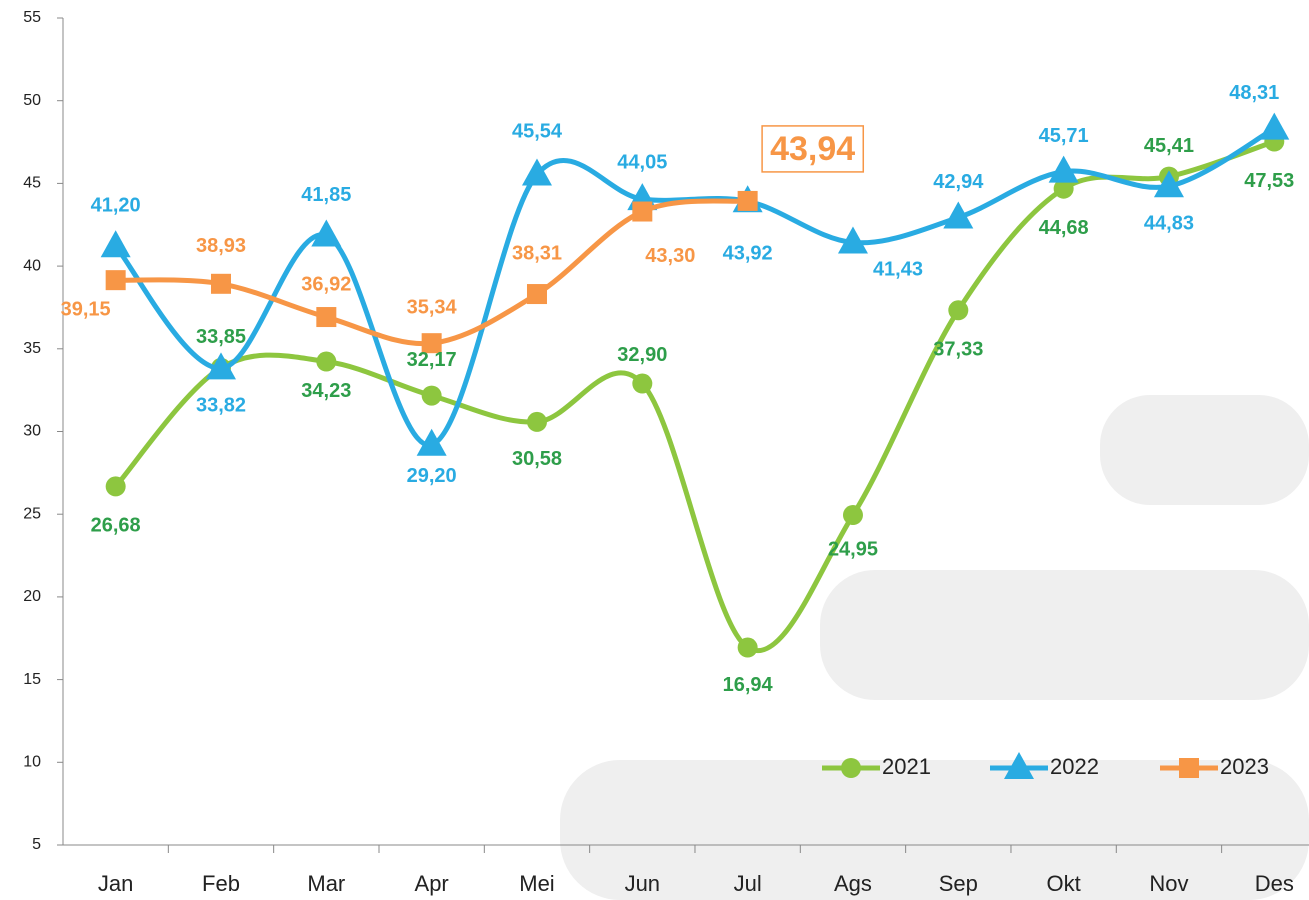 The image size is (1309, 900). What do you see at coordinates (642, 162) in the screenshot?
I see `data-label: 44,05` at bounding box center [642, 162].